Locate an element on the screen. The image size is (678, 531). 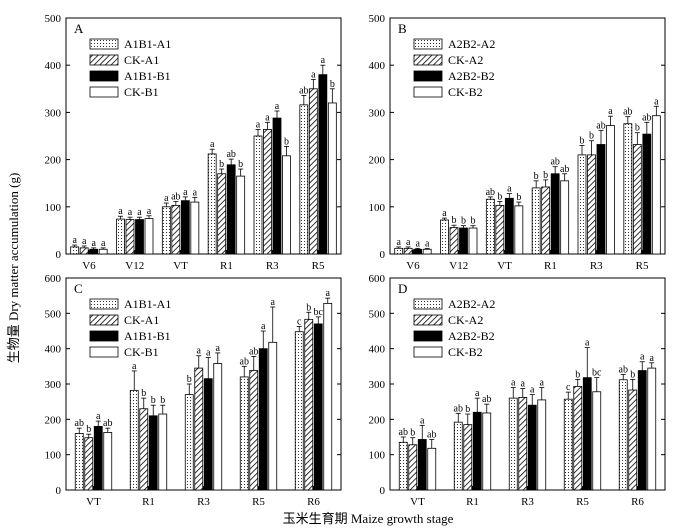
panel-label-b: B is located at coordinates (402, 28).